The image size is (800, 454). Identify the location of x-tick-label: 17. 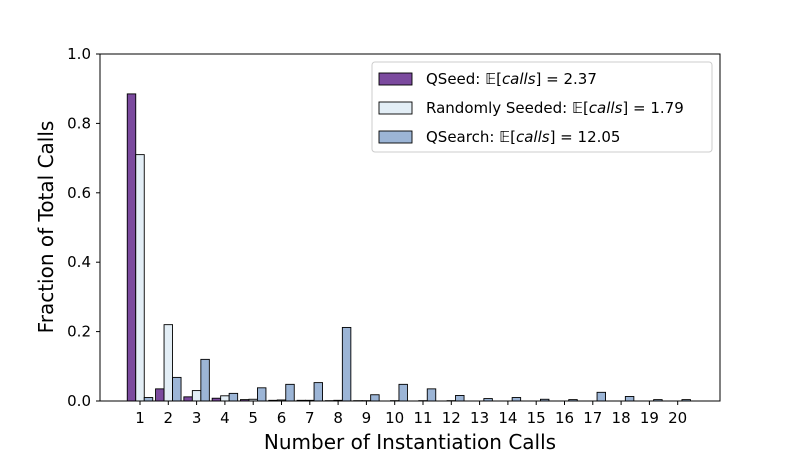
(592, 418).